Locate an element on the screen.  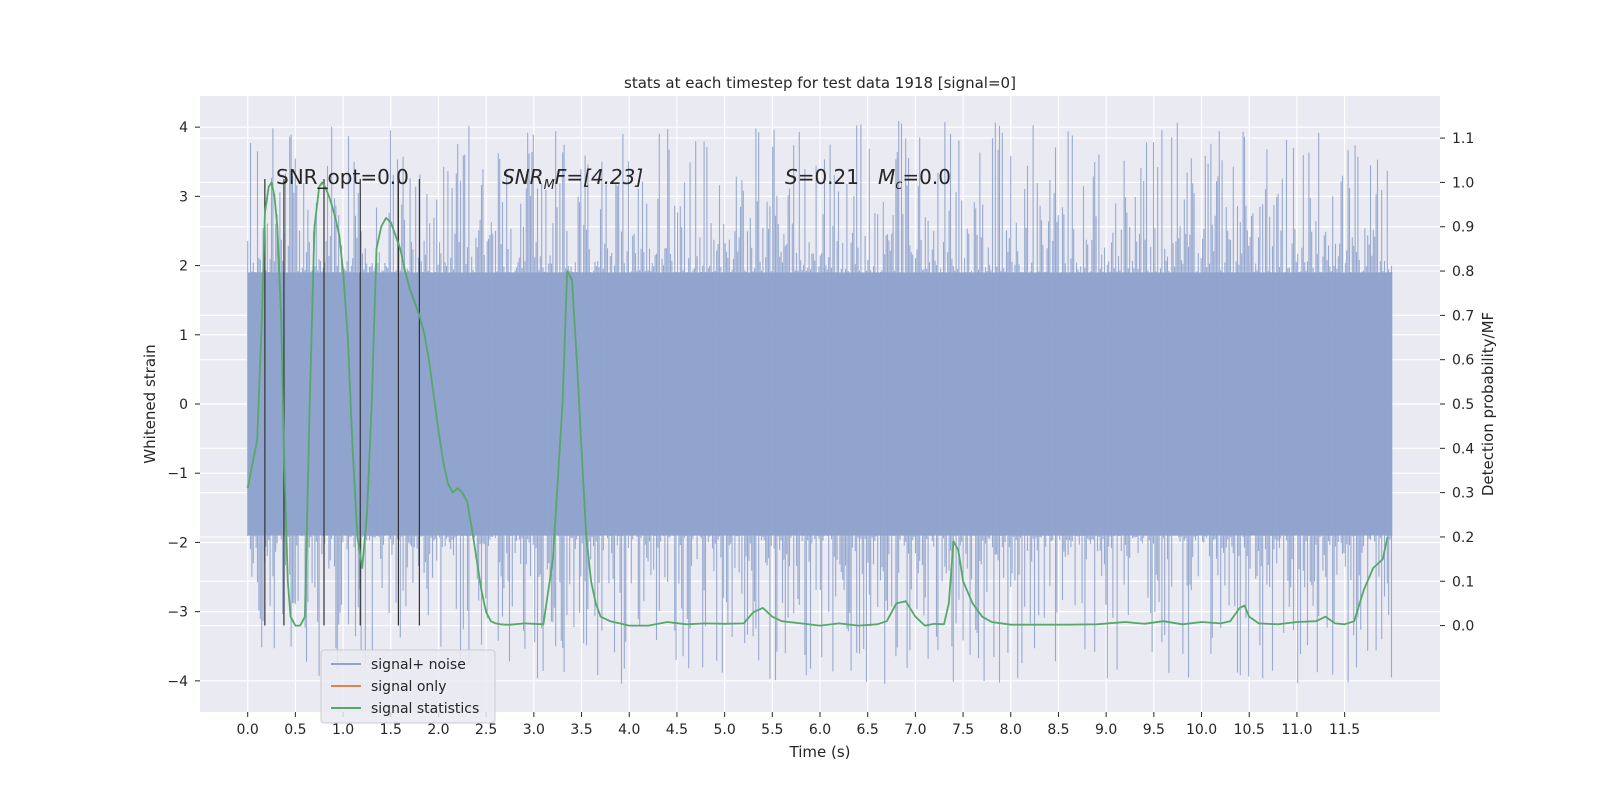
y-tick-label: −3 is located at coordinates (177, 613).